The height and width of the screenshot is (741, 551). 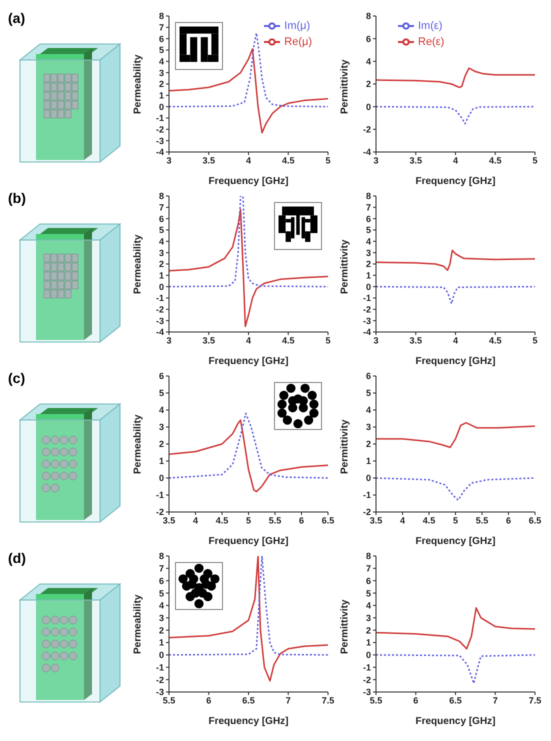 What do you see at coordinates (431, 42) in the screenshot?
I see `legend-label: Re(ε)` at bounding box center [431, 42].